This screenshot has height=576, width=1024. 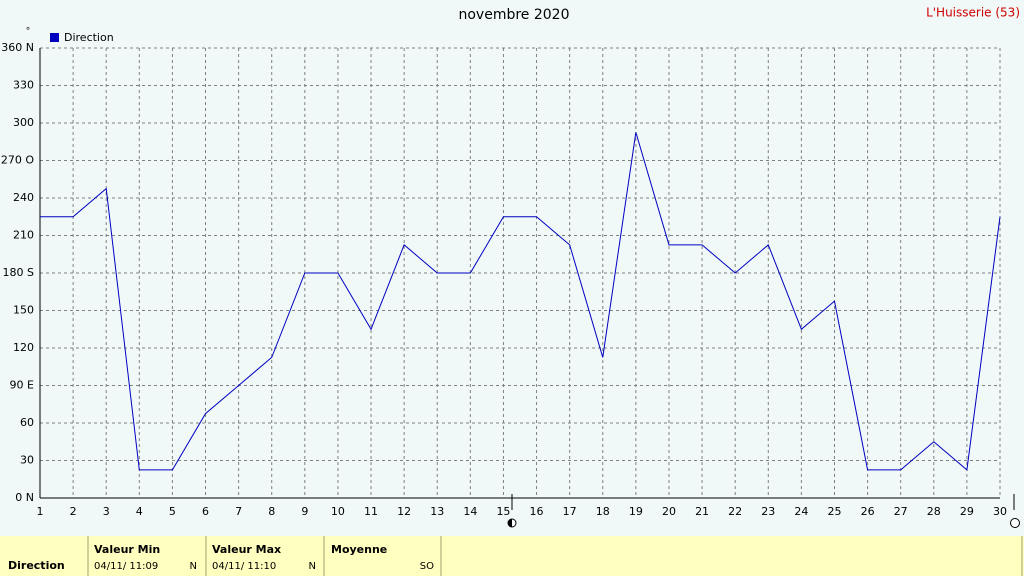 I want to click on x-tick-label: 12, so click(x=404, y=511).